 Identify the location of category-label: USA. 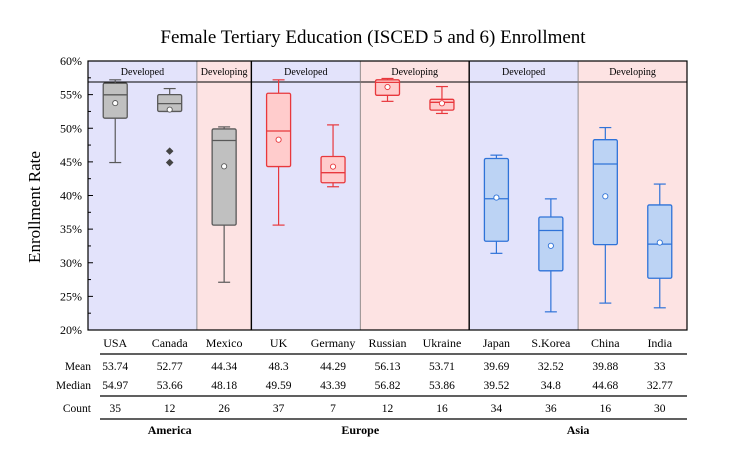
(115, 343).